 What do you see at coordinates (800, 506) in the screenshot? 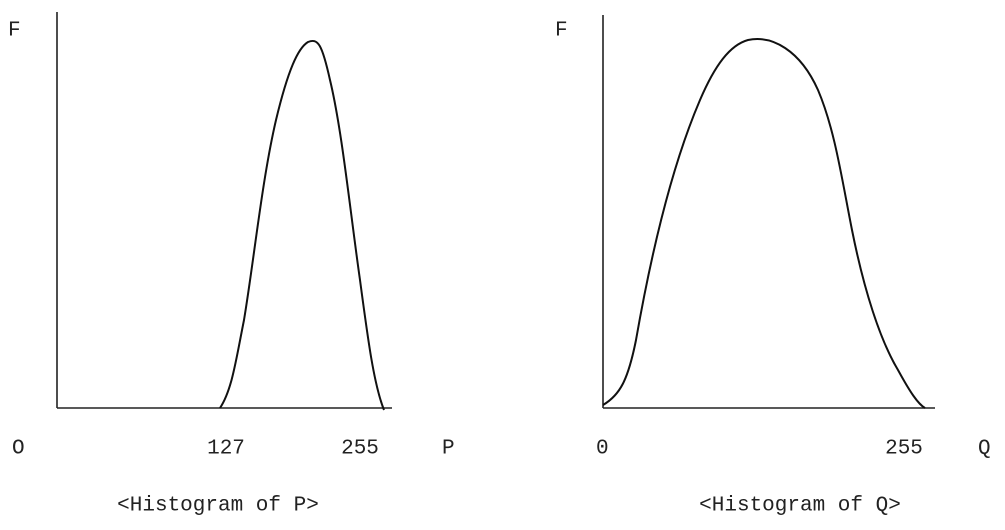
I see `caption: <Histogram of Q>` at bounding box center [800, 506].